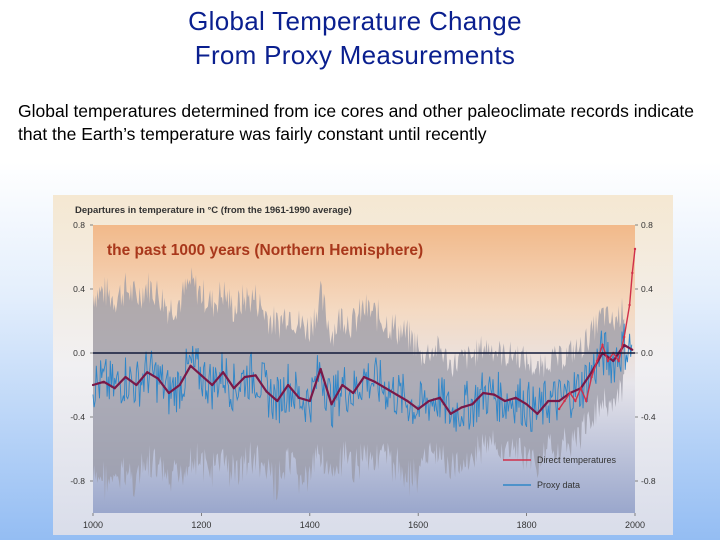 Image resolution: width=720 pixels, height=540 pixels. I want to click on y-tick-label-right: -0.8, so click(648, 481).